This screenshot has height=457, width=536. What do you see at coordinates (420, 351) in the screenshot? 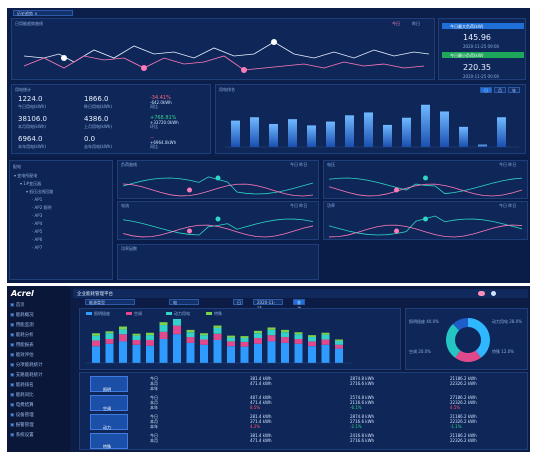
I see `donut-label-2: 空调 20.0%` at bounding box center [420, 351].